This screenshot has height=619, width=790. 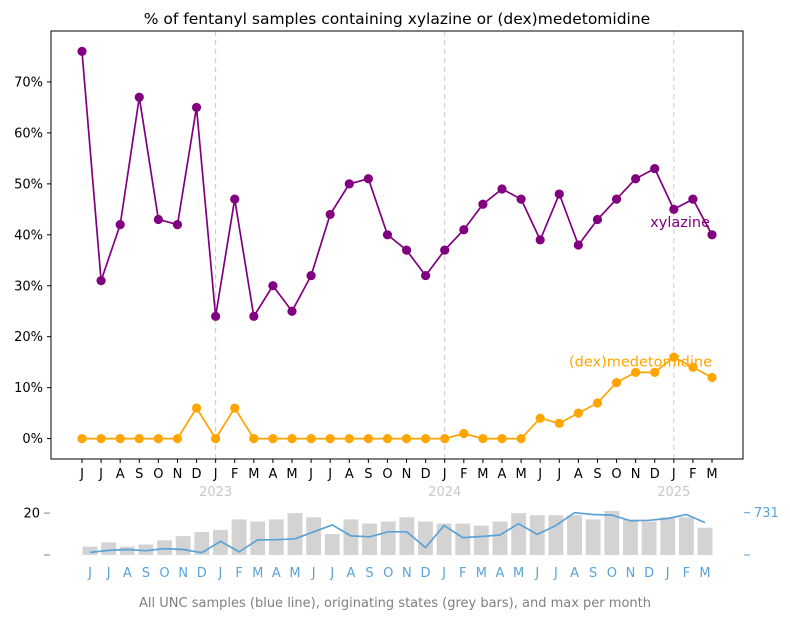 I want to click on y-tick-label: 10%, so click(x=28, y=388).